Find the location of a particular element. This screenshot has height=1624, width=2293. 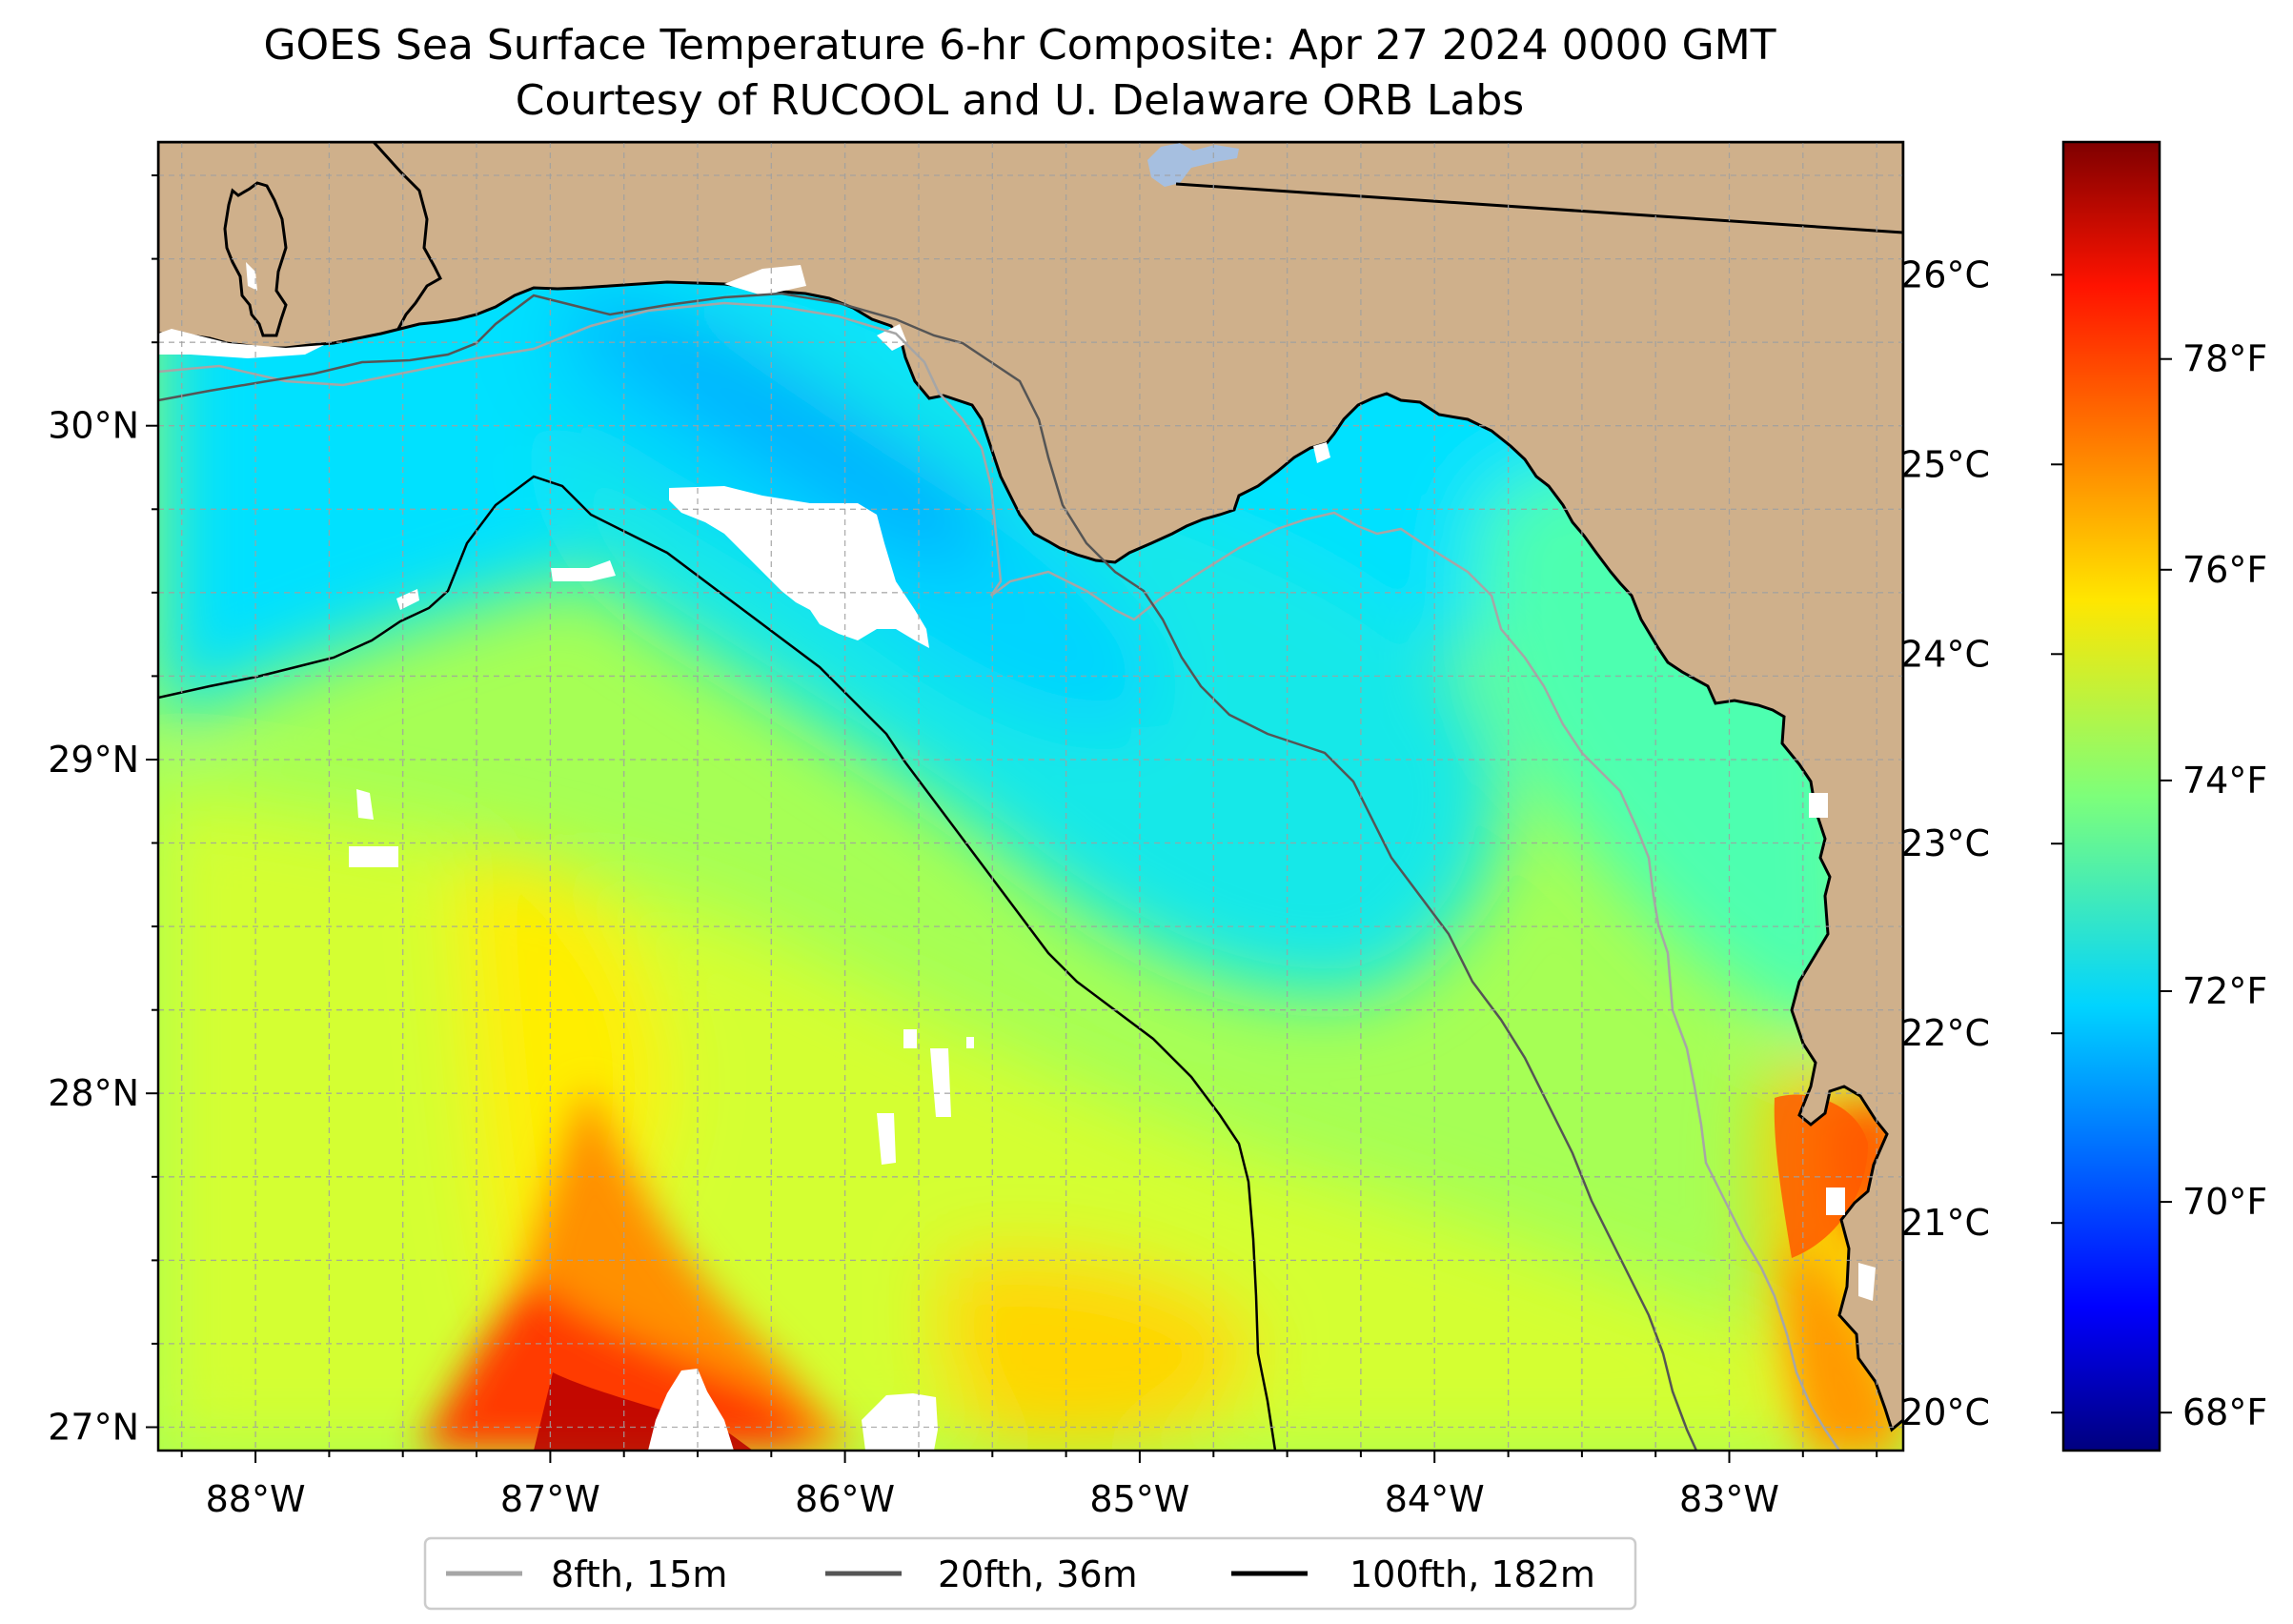

latitude-tick-label: 29°N is located at coordinates (94, 760).